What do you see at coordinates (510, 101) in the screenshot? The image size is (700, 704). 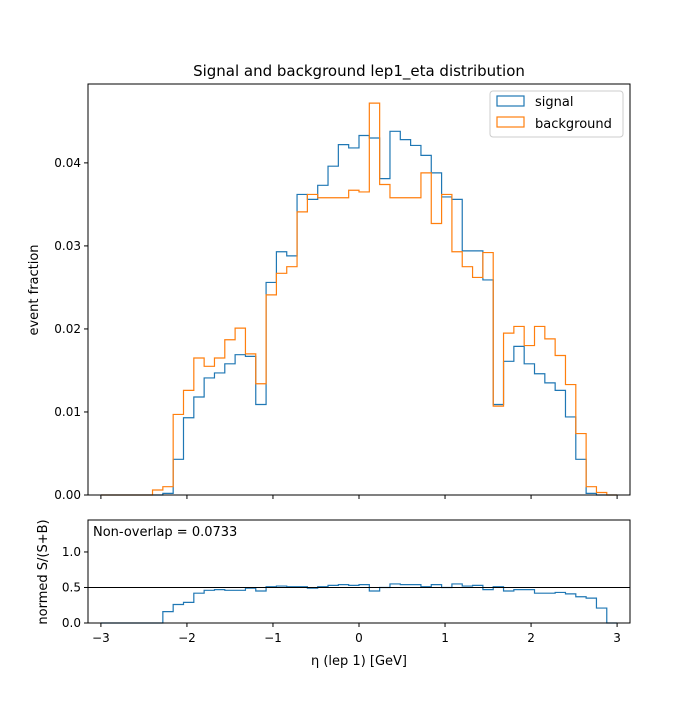 I see `legend-swatch-signal` at bounding box center [510, 101].